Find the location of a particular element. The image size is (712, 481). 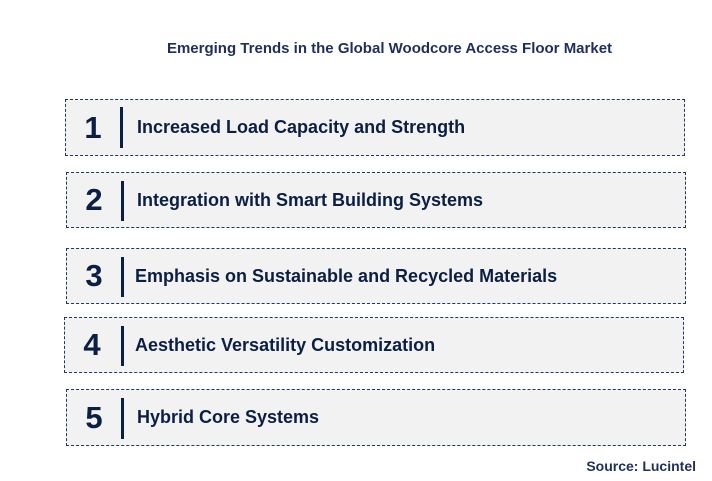

trend-item: 5 Hybrid Core Systems is located at coordinates (376, 417).